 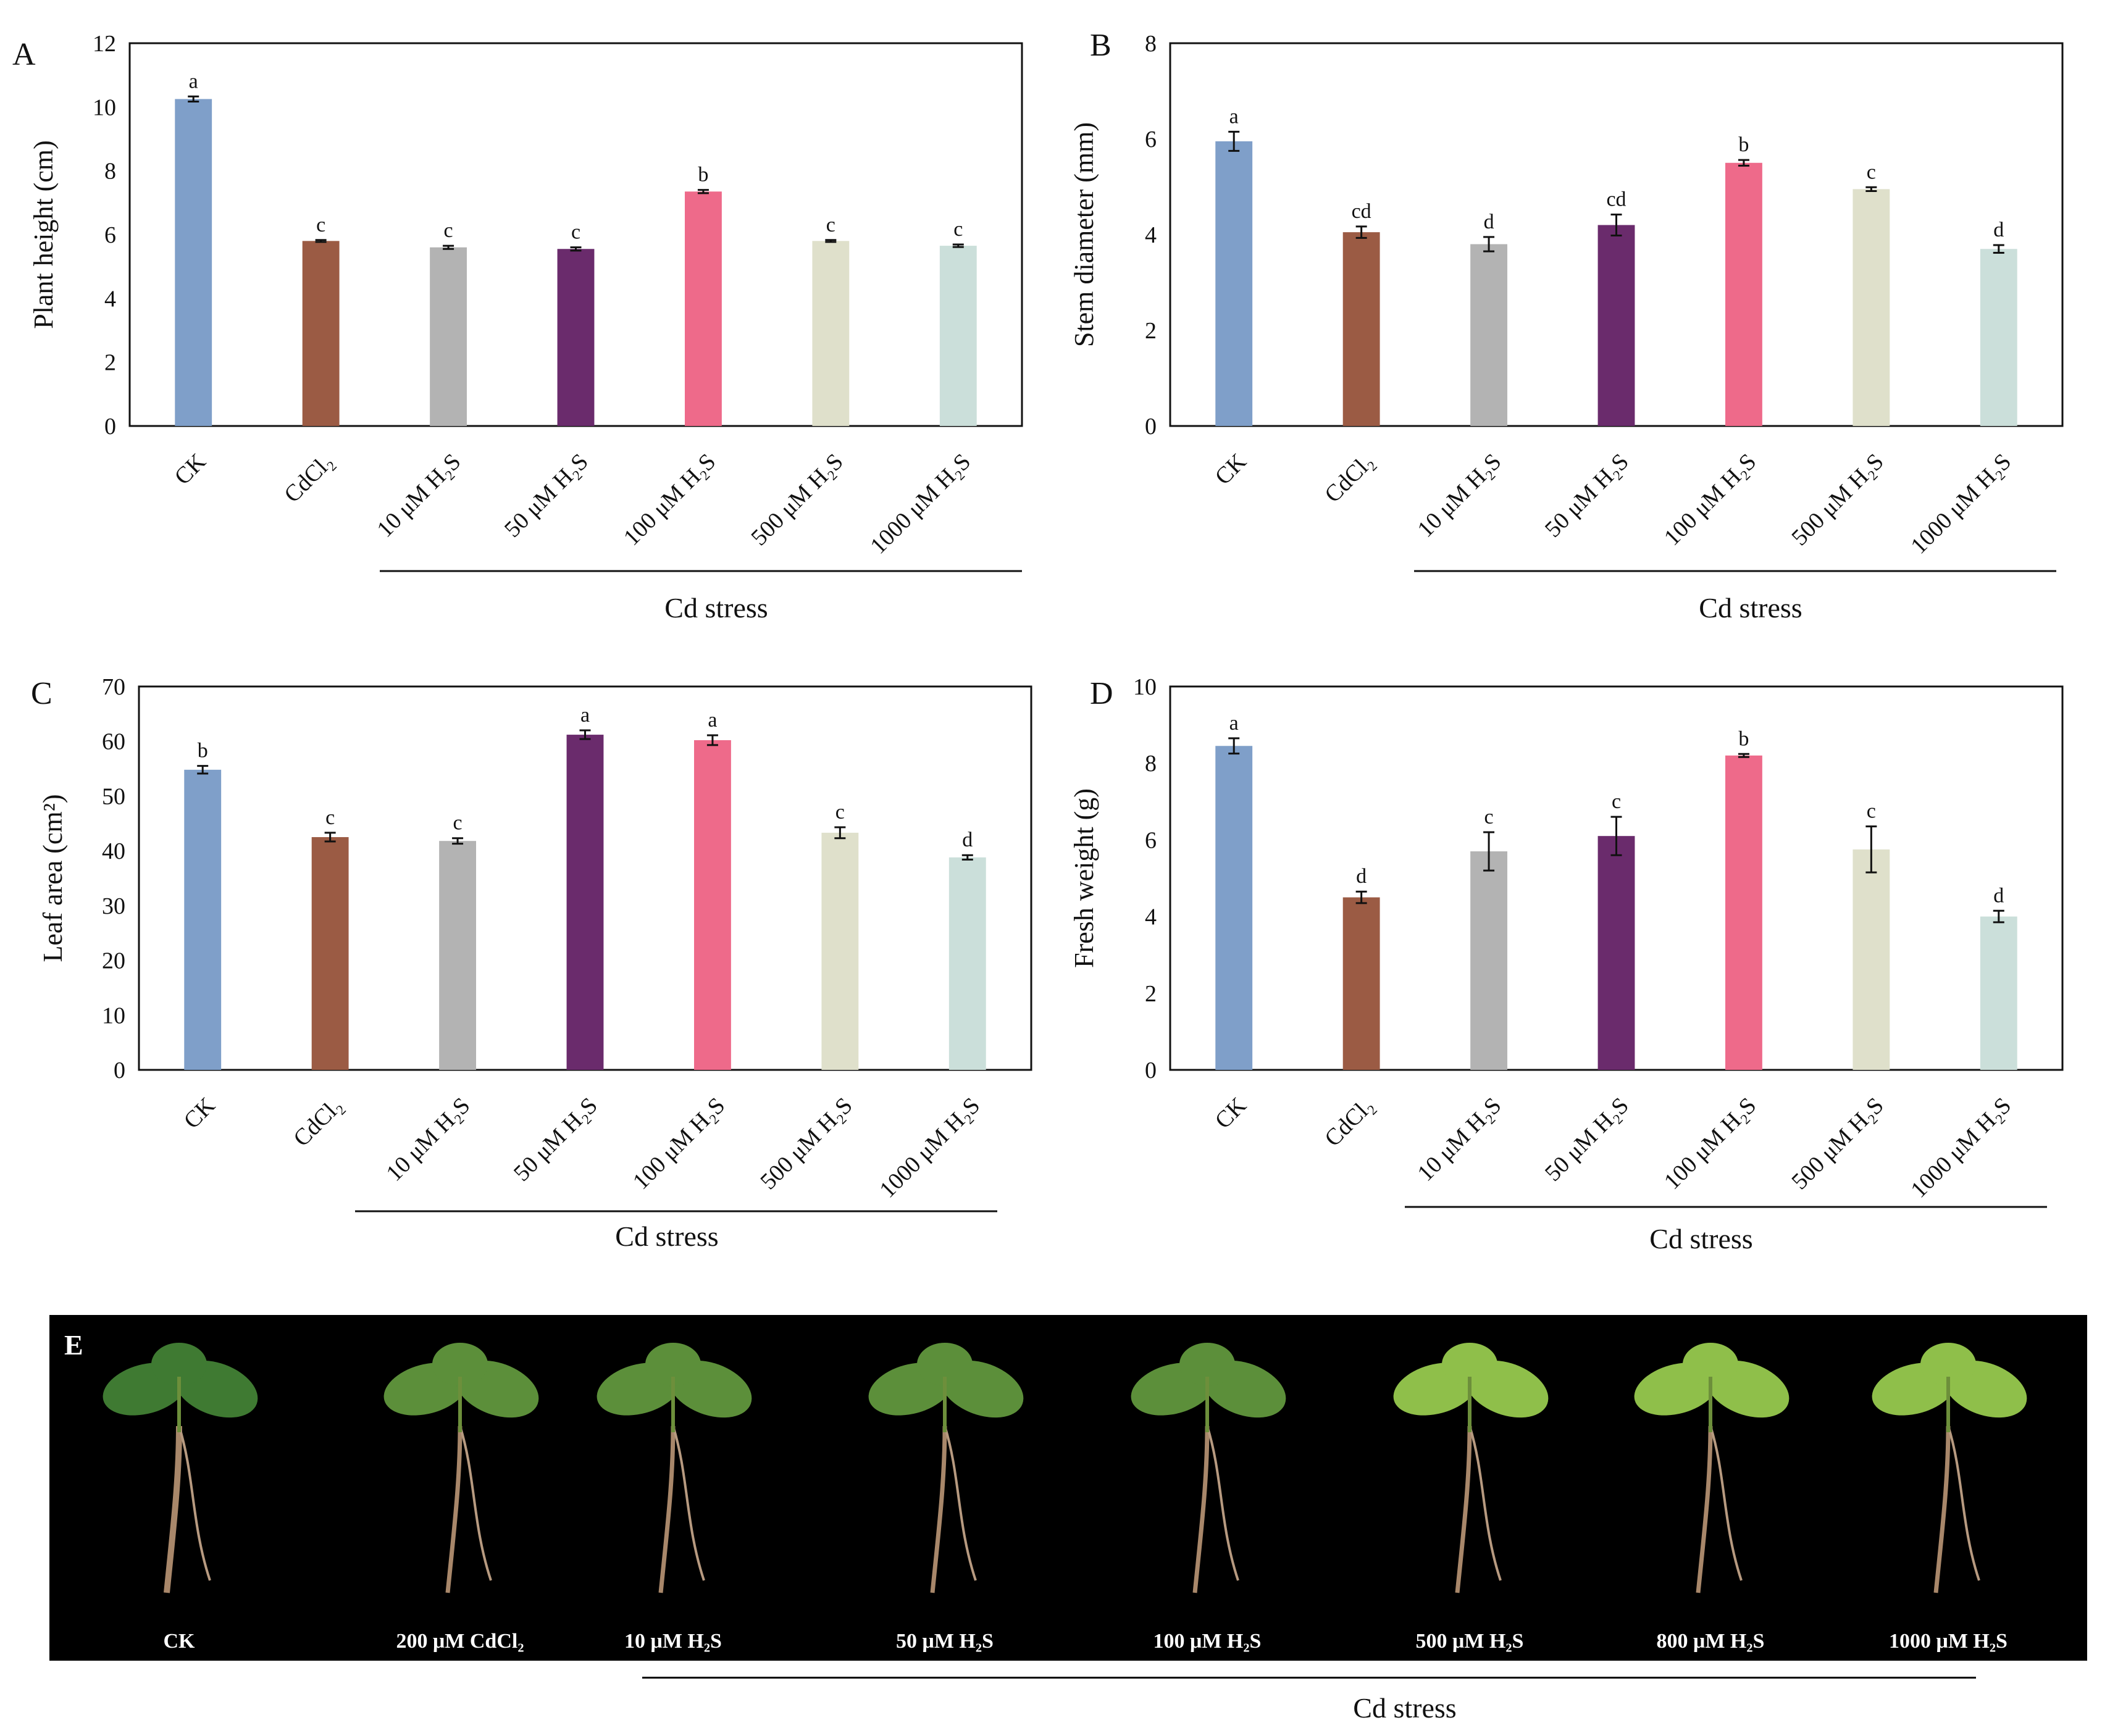 What do you see at coordinates (1234, 116) in the screenshot?
I see `panel-b-significance-letter: a` at bounding box center [1234, 116].